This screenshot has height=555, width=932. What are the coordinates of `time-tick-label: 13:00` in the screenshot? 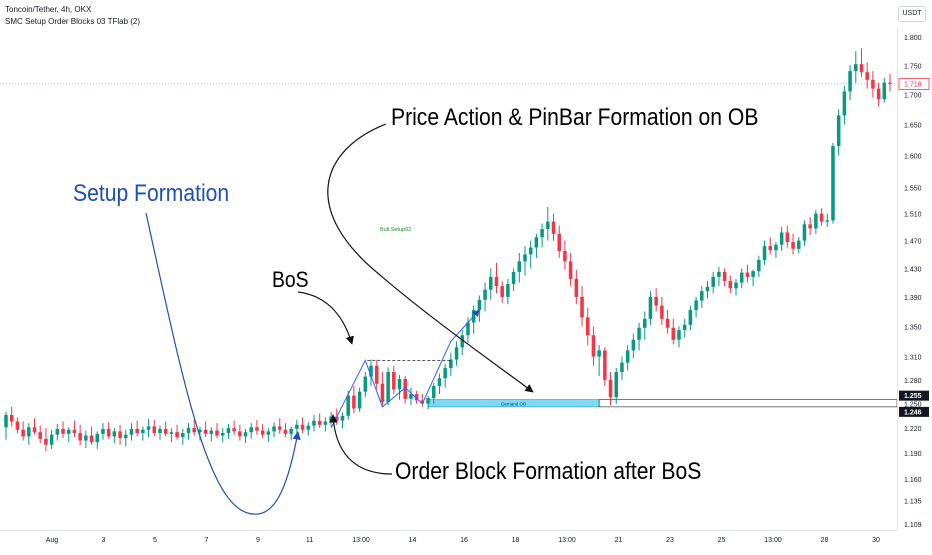 It's located at (567, 540).